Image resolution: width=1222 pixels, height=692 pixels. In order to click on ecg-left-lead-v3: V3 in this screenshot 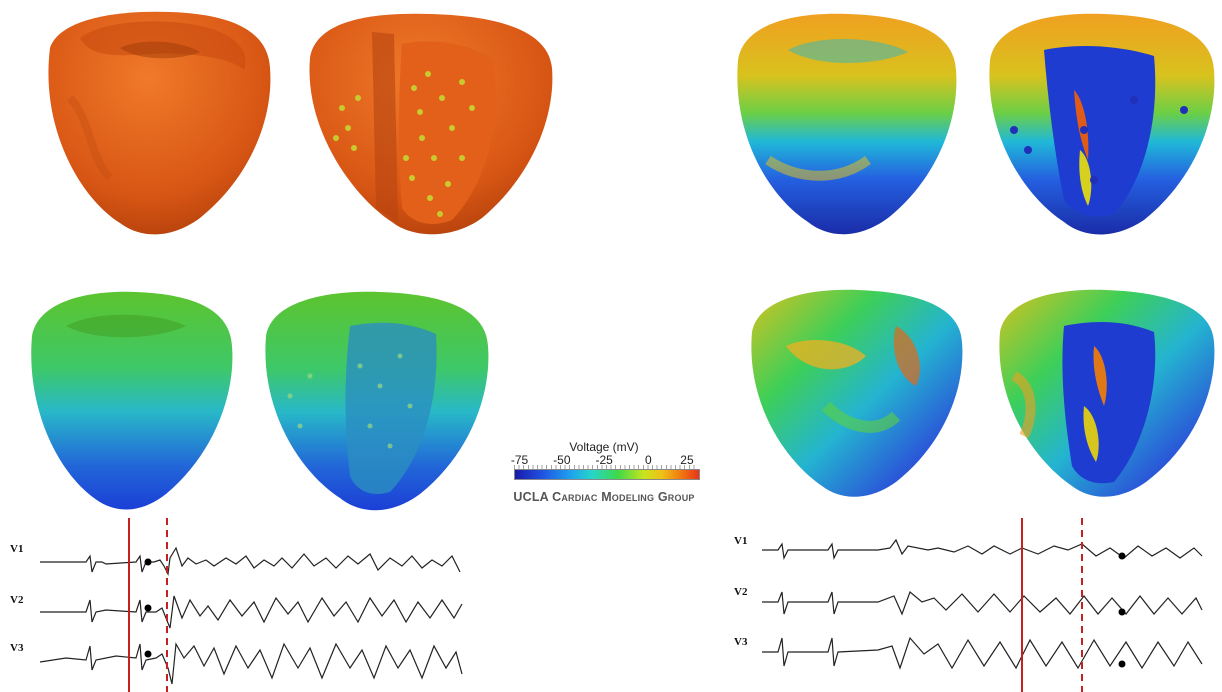, I will do `click(17, 648)`.